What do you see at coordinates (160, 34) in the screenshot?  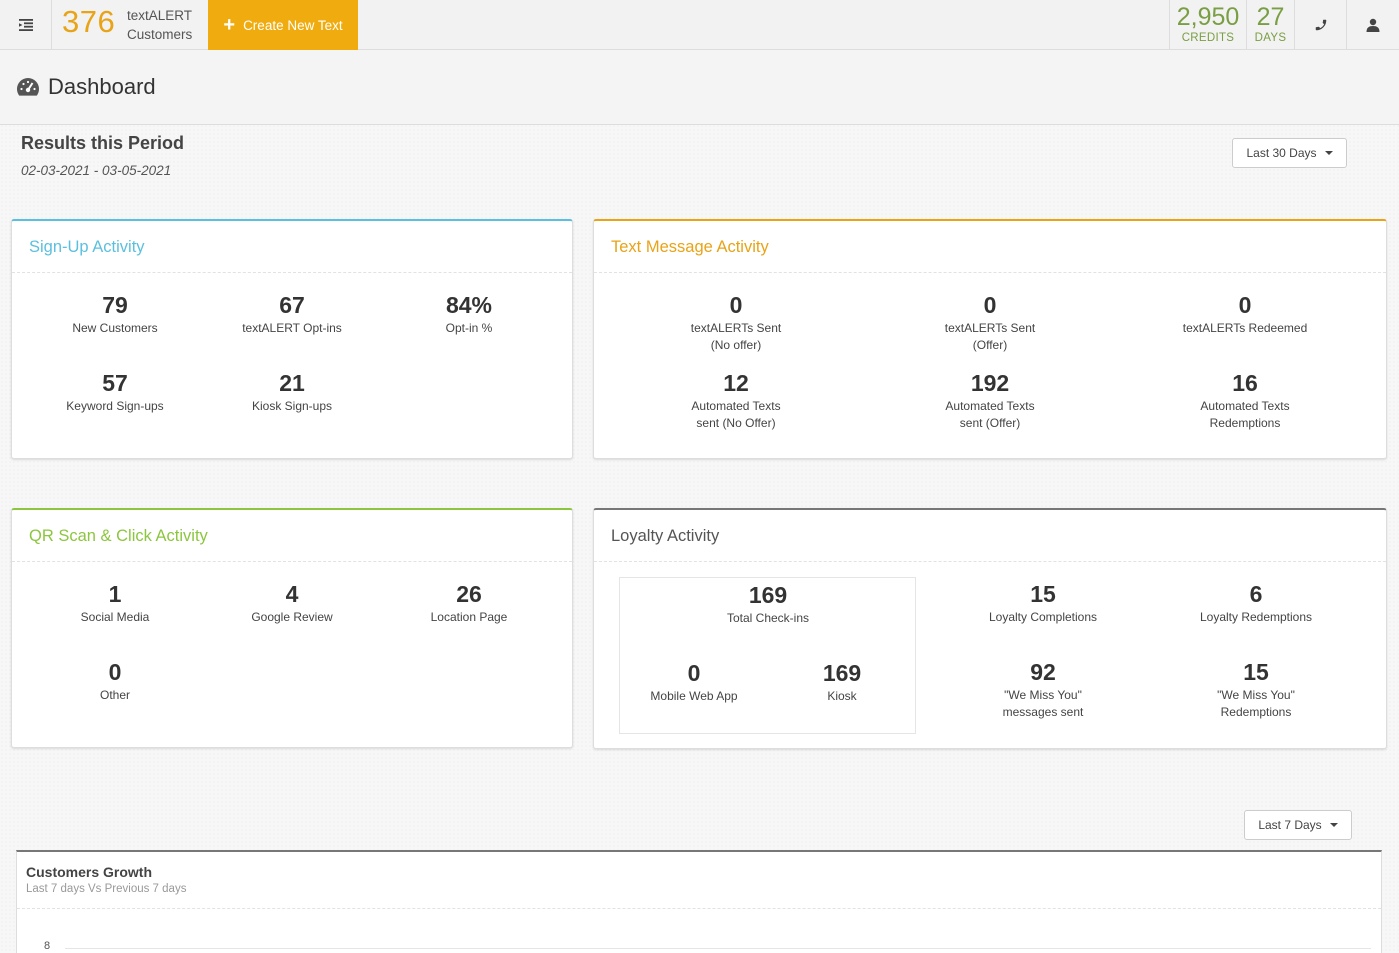 I see `customers-label-line2: Customers` at bounding box center [160, 34].